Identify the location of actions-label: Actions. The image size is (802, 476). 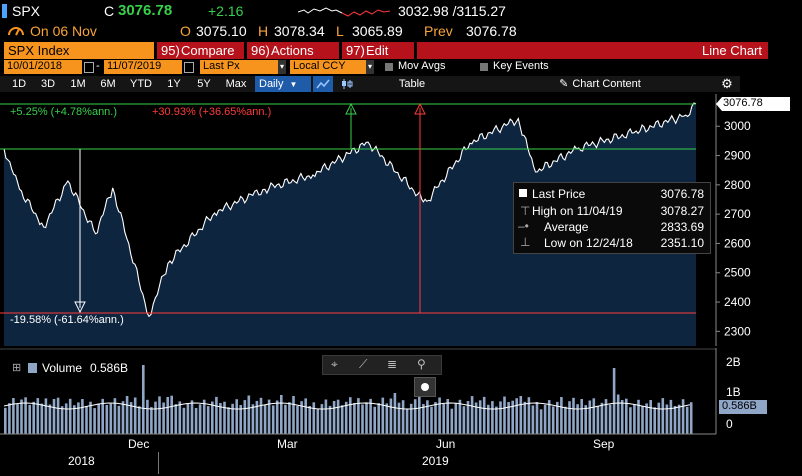
(292, 50).